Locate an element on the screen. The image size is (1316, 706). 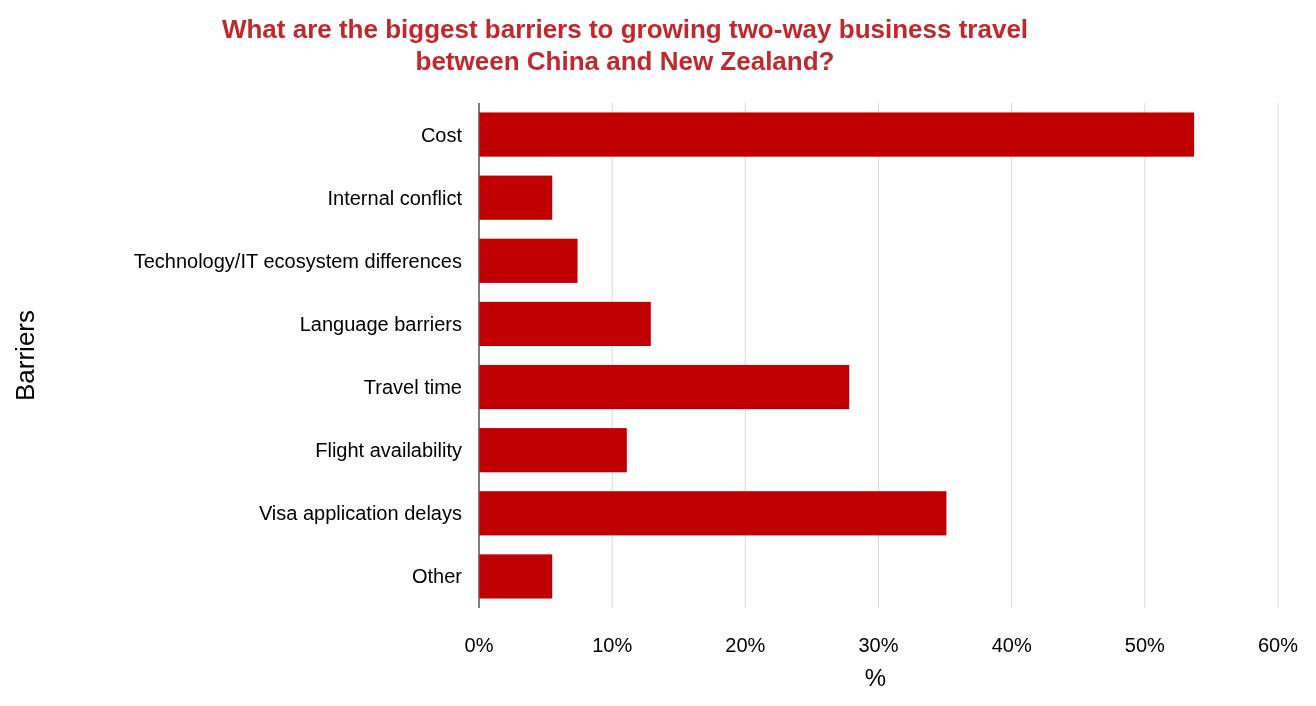
x-tick-label: 60% is located at coordinates (1278, 645).